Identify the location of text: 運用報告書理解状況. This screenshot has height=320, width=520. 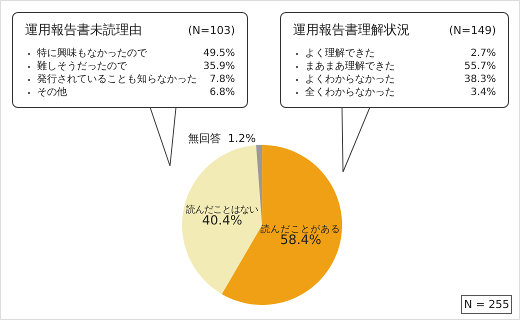
(351, 30).